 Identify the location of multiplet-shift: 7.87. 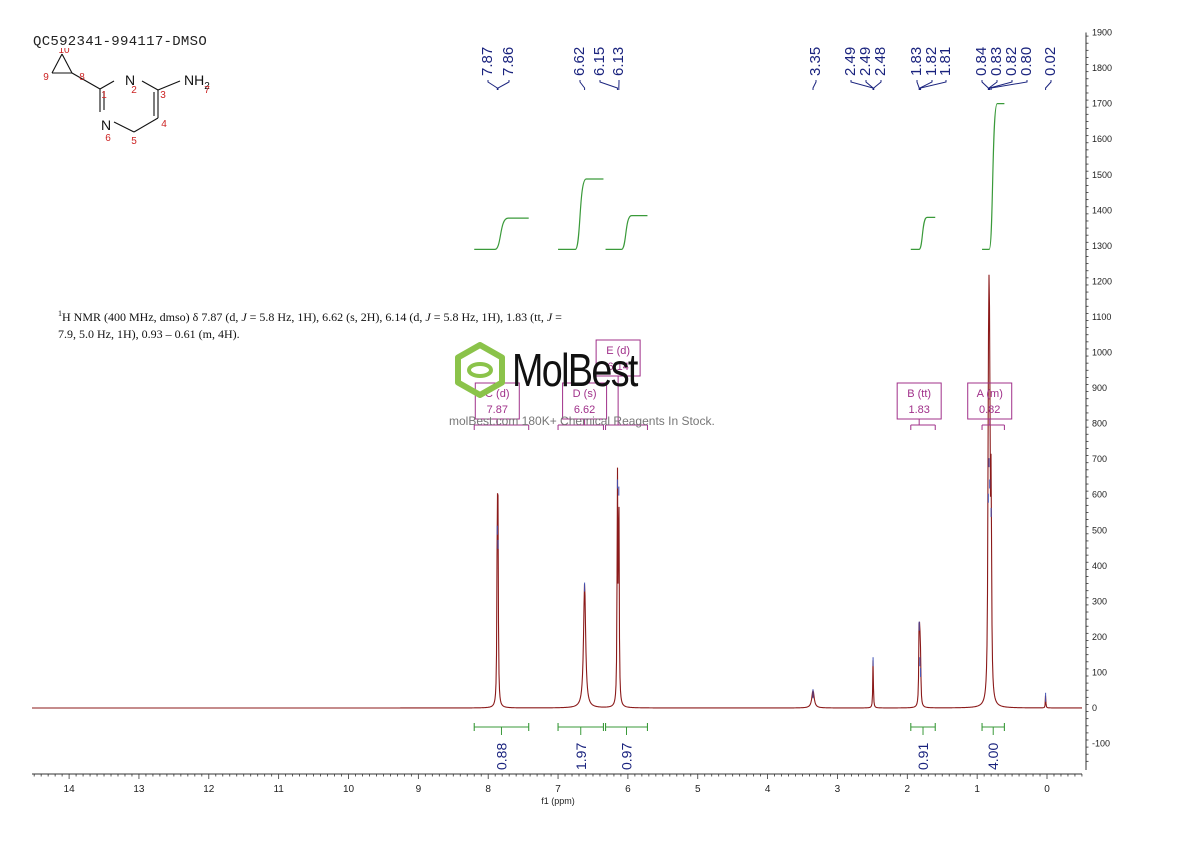
(497, 410).